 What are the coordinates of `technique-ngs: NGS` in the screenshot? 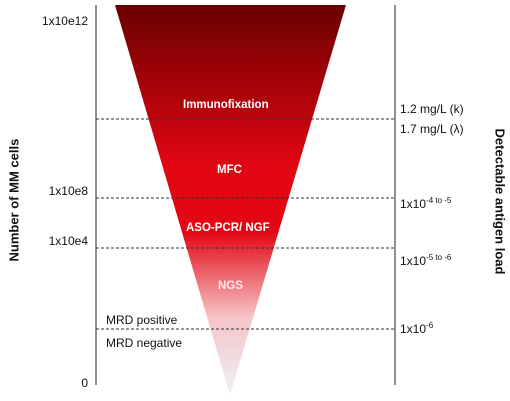 It's located at (230, 286).